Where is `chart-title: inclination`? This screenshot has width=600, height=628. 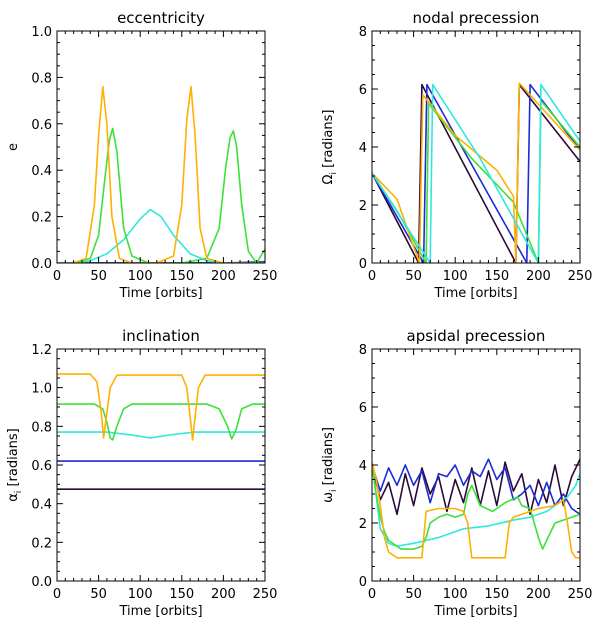
chart-title: inclination is located at coordinates (161, 336).